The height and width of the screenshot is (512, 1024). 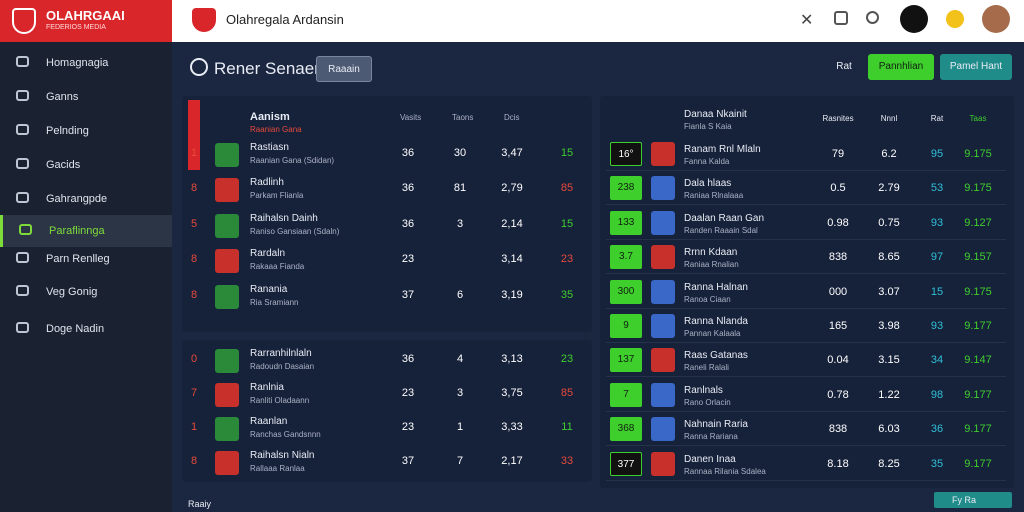 I want to click on player-sub: Ranoa Ciaan, so click(x=707, y=299).